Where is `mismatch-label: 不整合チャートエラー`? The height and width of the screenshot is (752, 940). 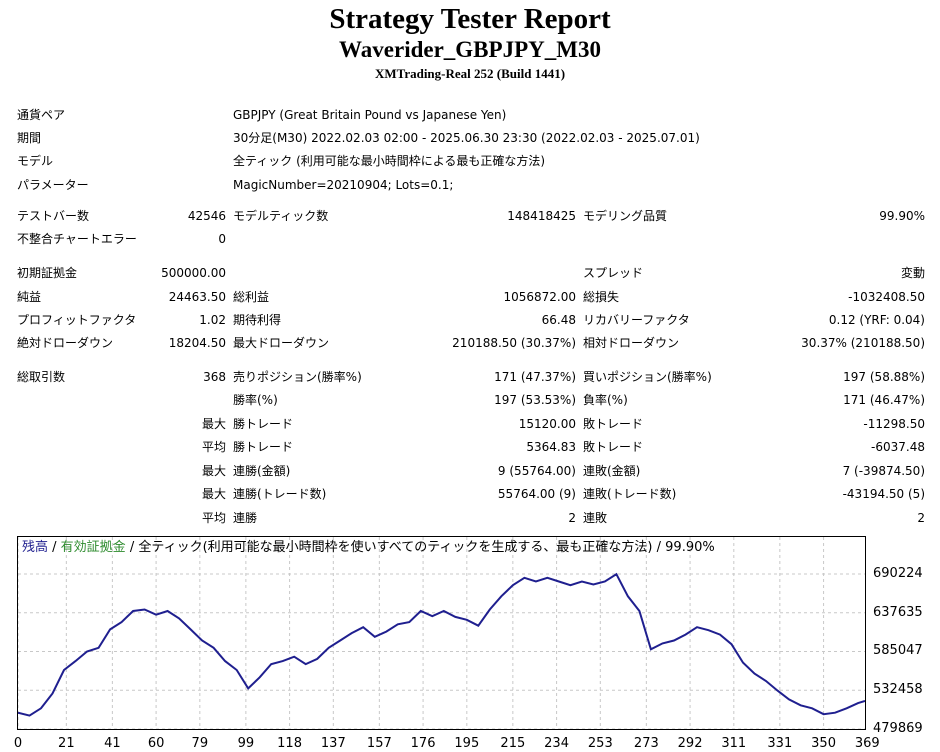 mismatch-label: 不整合チャートエラー is located at coordinates (77, 239).